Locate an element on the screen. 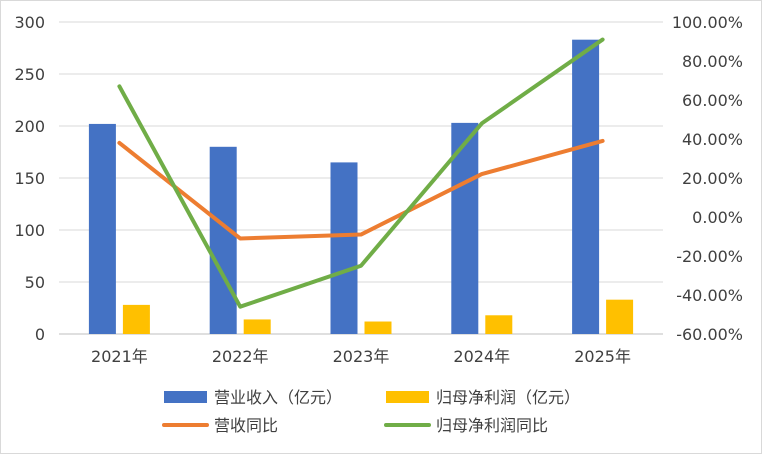  x-axis-tick-label: 2022年 is located at coordinates (240, 356).